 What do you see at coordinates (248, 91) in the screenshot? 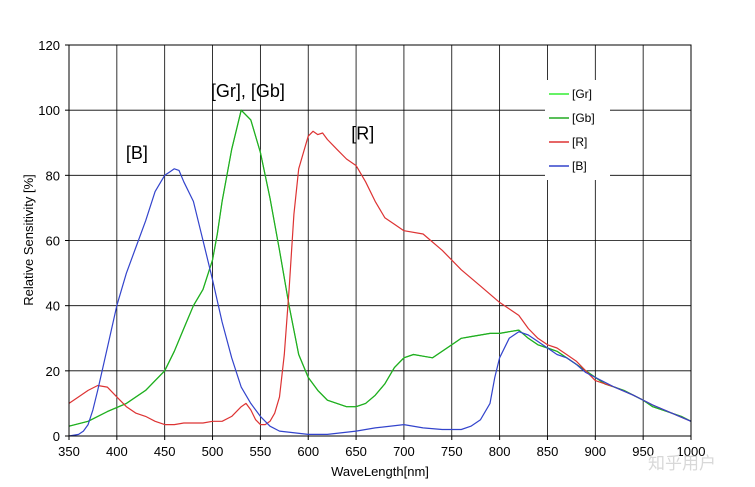
I see `annotation-label: [Gr], [Gb]` at bounding box center [248, 91].